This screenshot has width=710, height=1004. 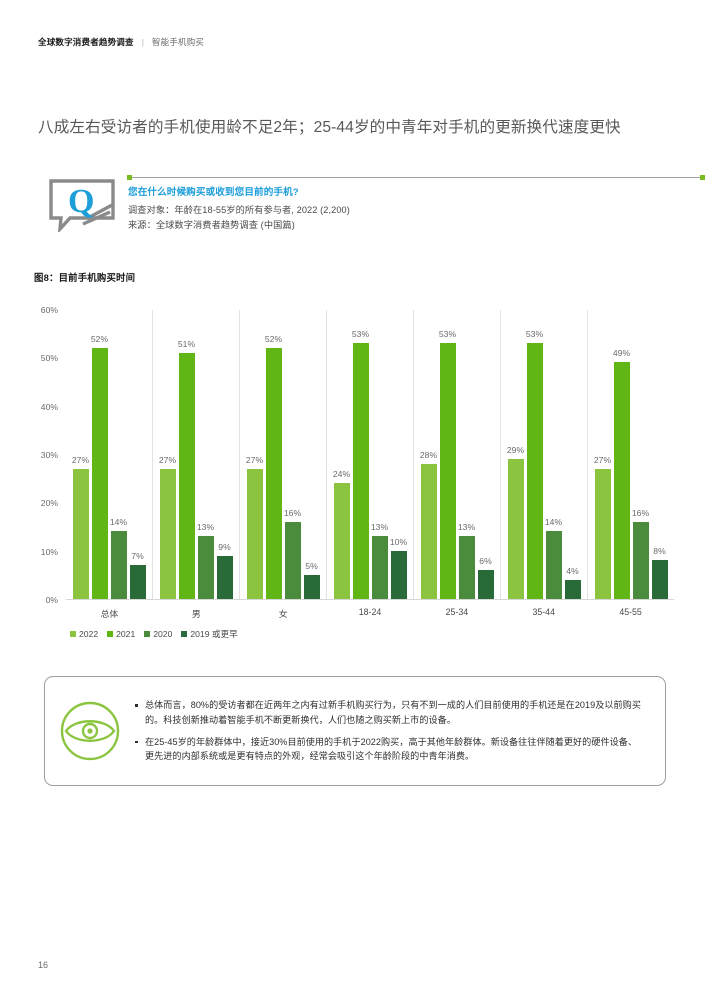 I want to click on bar: 49%, so click(x=621, y=473).